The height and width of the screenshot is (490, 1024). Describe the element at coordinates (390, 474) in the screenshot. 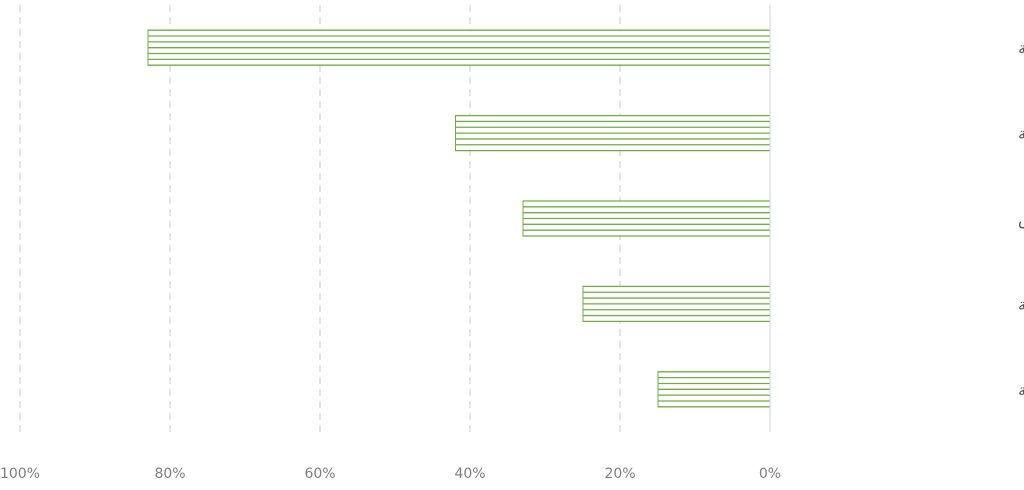

I see `x-axis-tick-labels: 0% 20% 40% 60% 80% 100%` at that location.